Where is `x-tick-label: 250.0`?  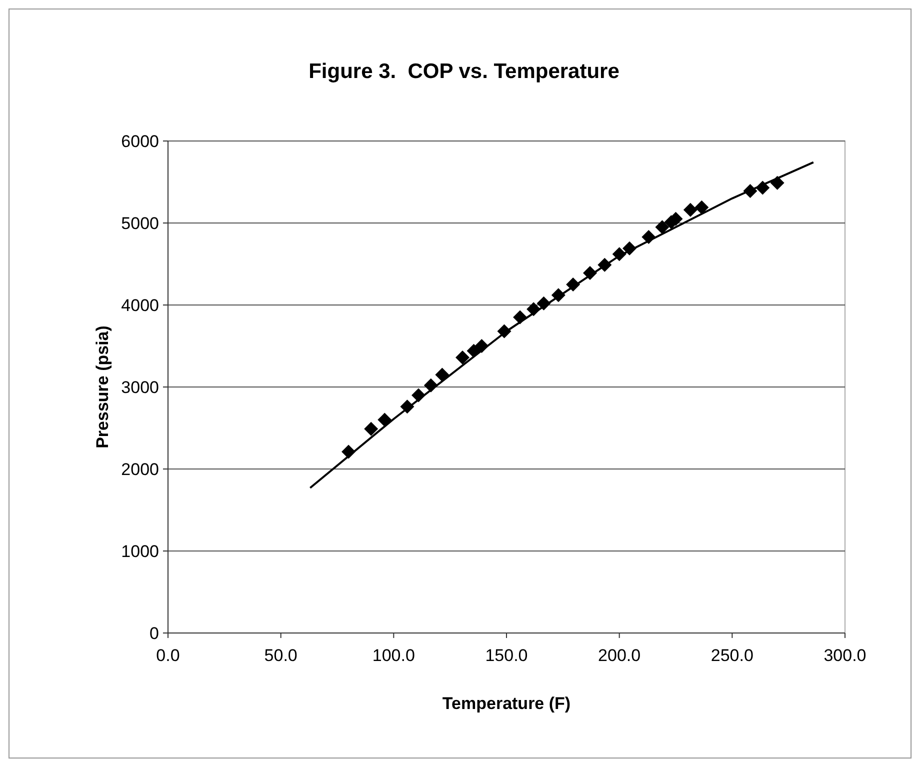 x-tick-label: 250.0 is located at coordinates (732, 655).